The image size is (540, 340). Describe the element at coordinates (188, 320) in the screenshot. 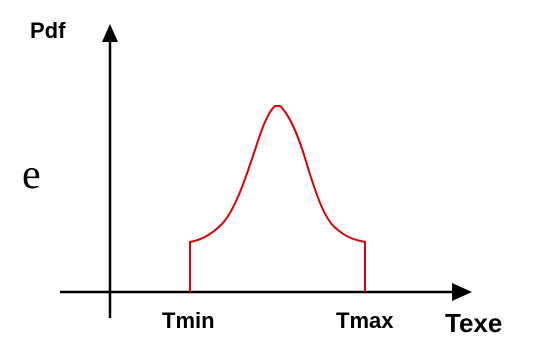

I see `tick-label-tmin: Tmin` at that location.